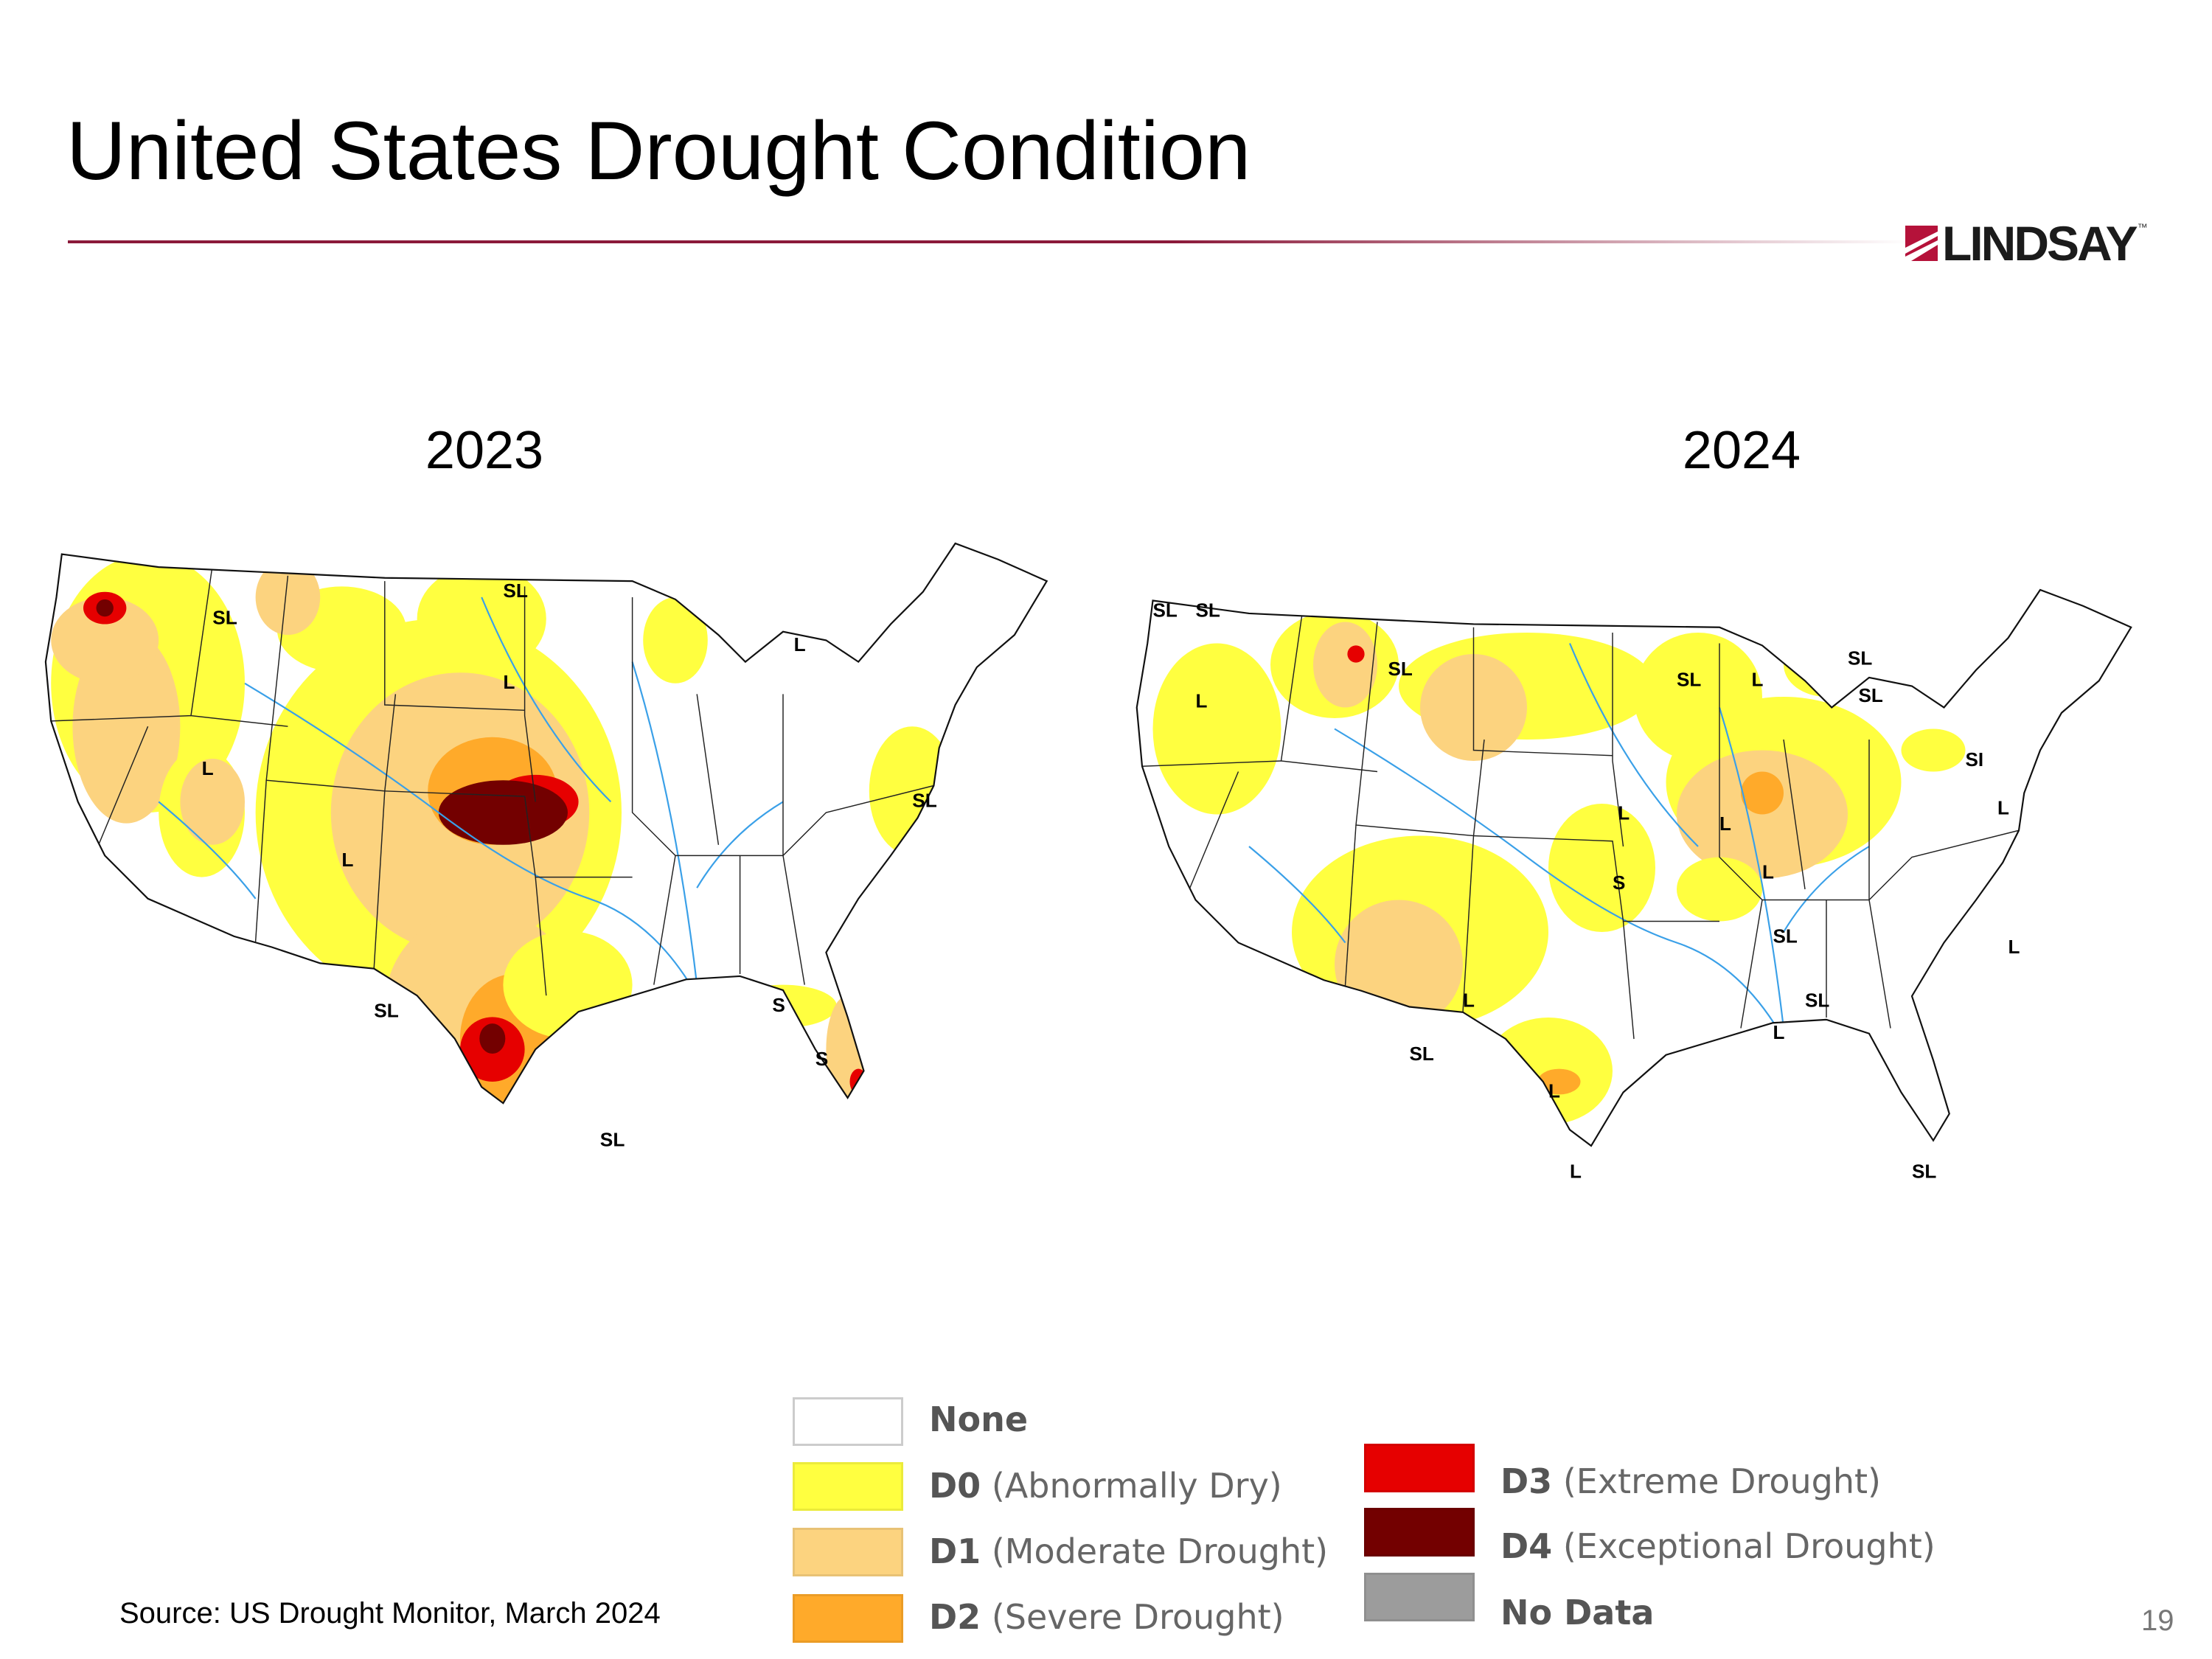 The width and height of the screenshot is (2212, 1659). I want to click on source-note: Source: US Drought Monitor, March 2024, so click(390, 1613).